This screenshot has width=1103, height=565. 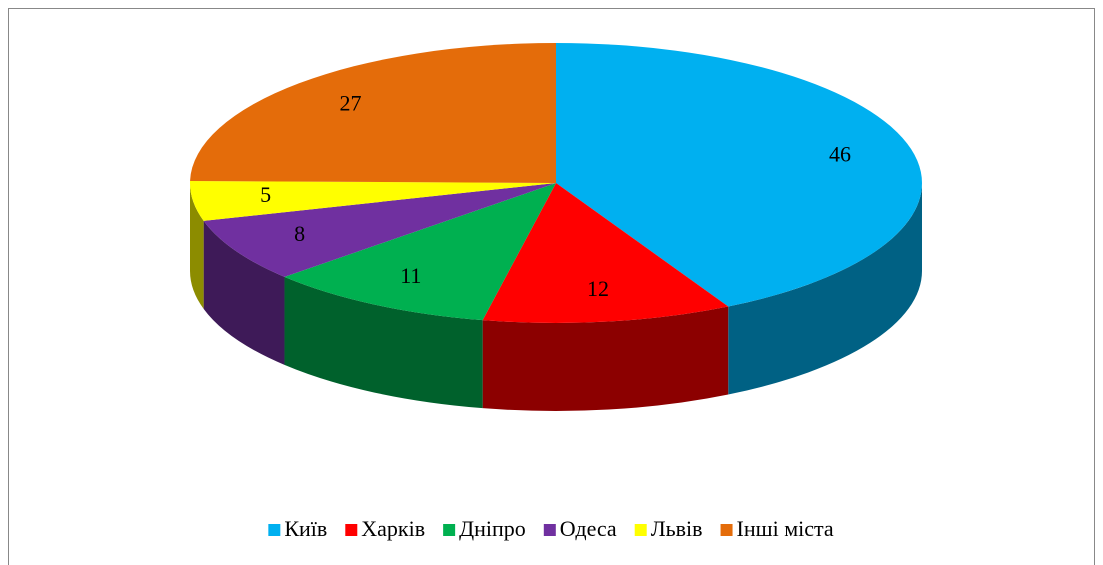 I want to click on legend-label: Дніпро, so click(x=492, y=528).